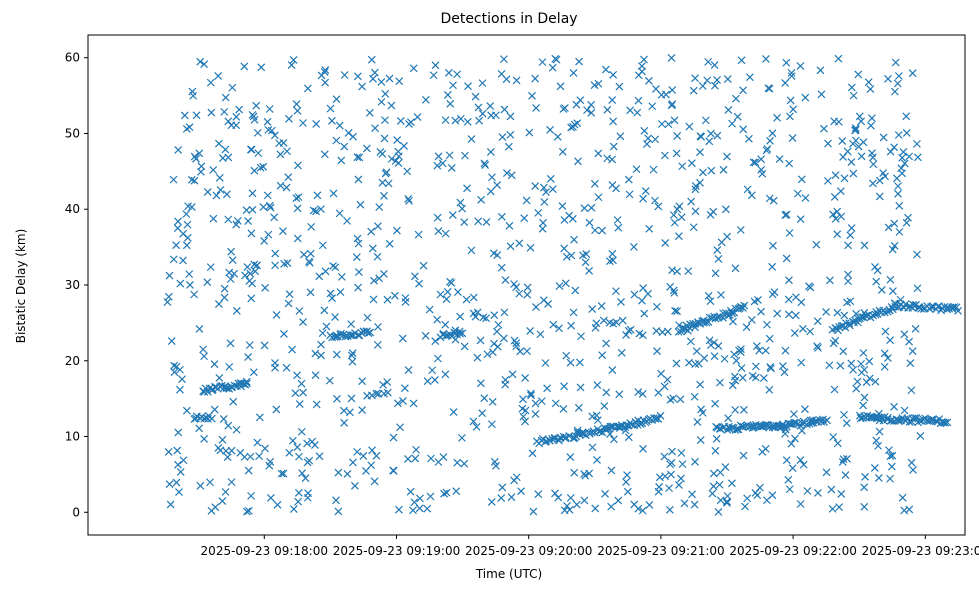 The image size is (979, 590). I want to click on y-tick-label: 0, so click(76, 512).